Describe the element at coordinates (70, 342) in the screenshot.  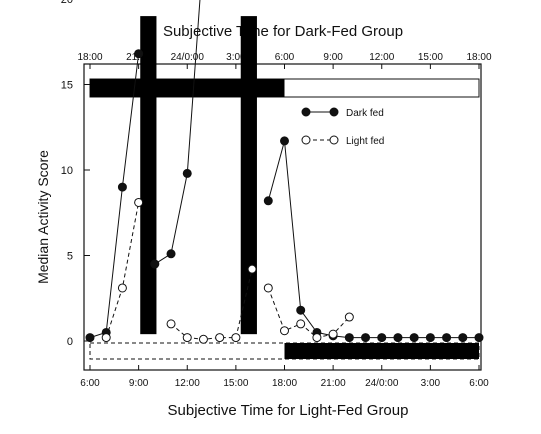
I see `y-tick-label: 0` at that location.